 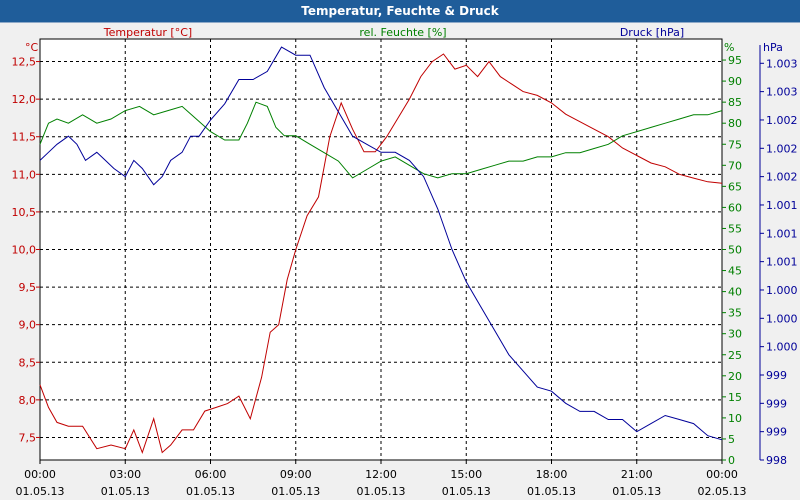 I want to click on humidity-tick-label: 80, so click(x=735, y=123).